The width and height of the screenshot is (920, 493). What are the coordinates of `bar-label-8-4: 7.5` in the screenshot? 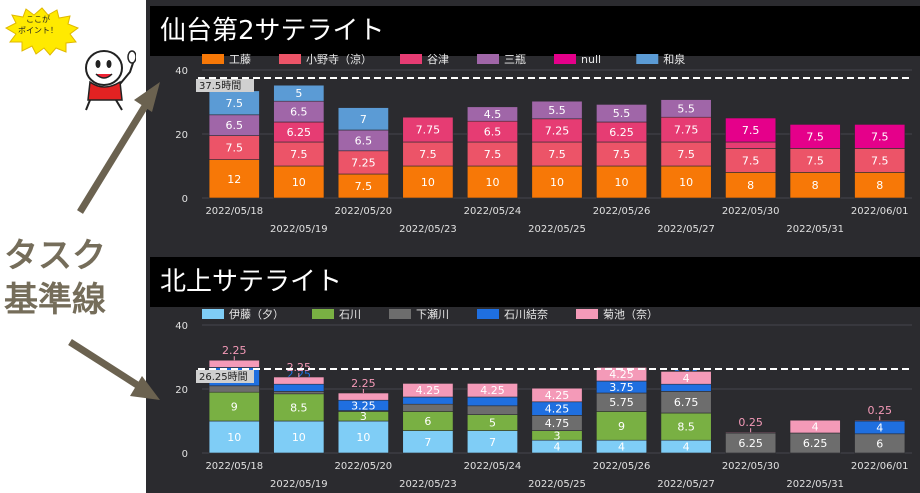 It's located at (751, 130).